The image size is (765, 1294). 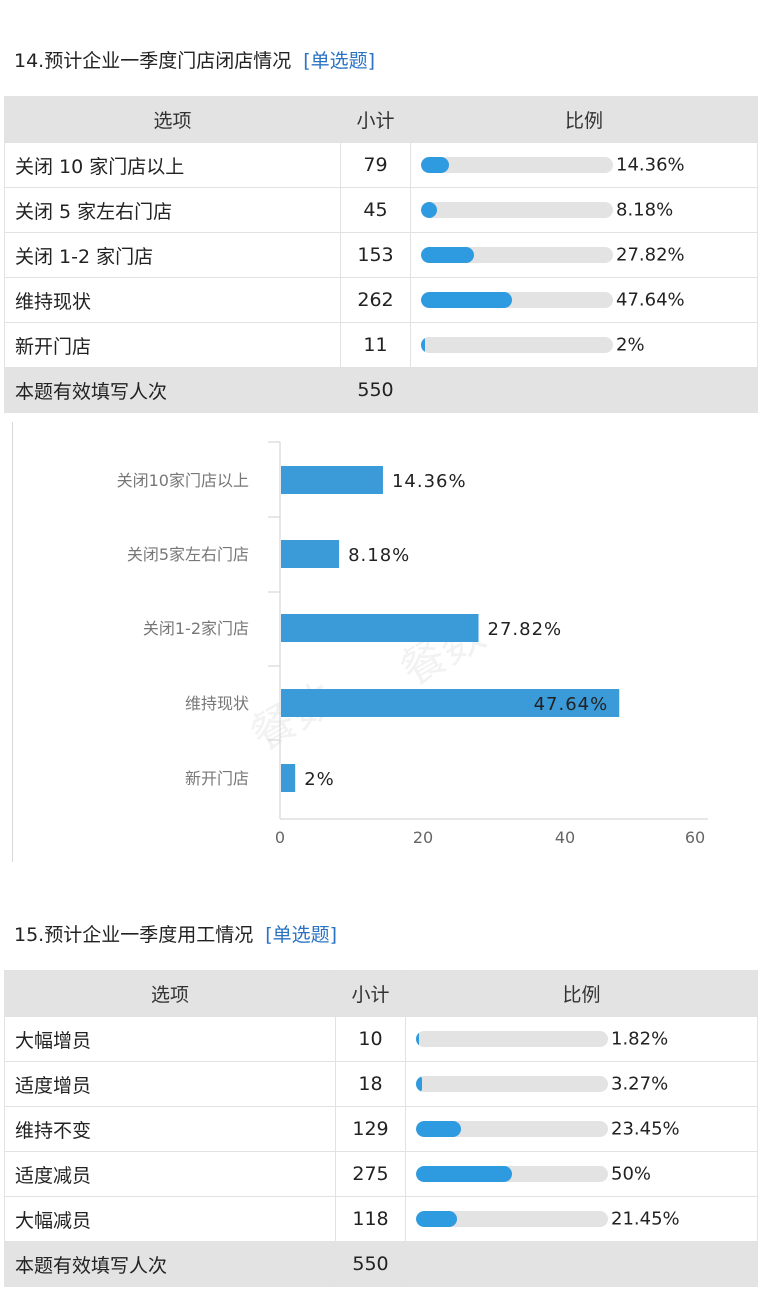 I want to click on question-15-type-tag: [单选题], so click(x=301, y=935).